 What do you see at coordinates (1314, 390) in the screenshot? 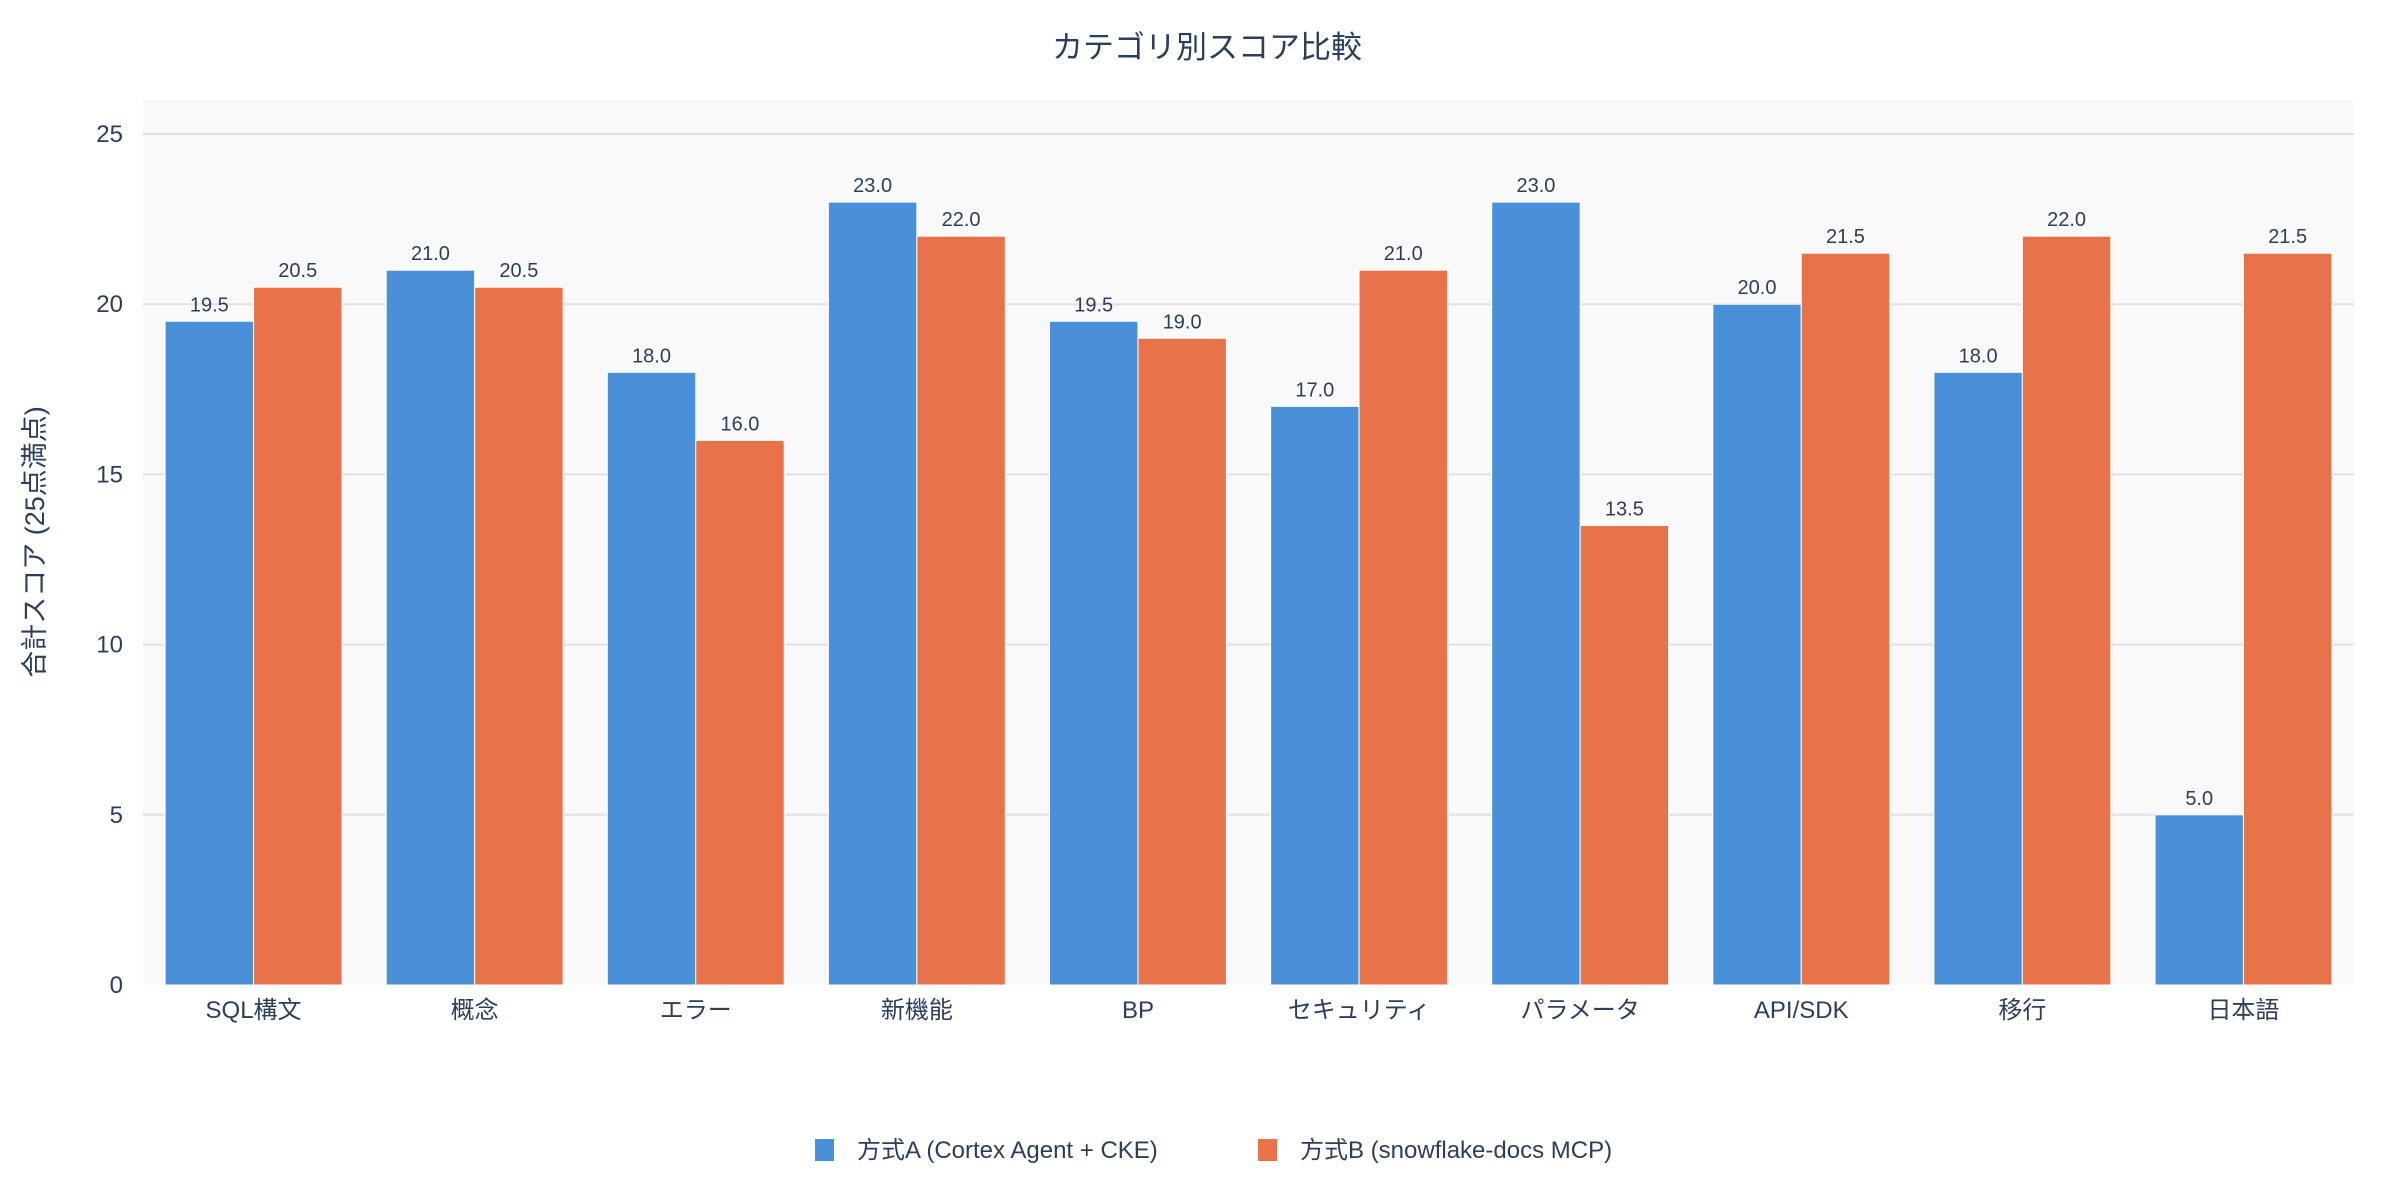
I see `data-label: 17.0` at bounding box center [1314, 390].